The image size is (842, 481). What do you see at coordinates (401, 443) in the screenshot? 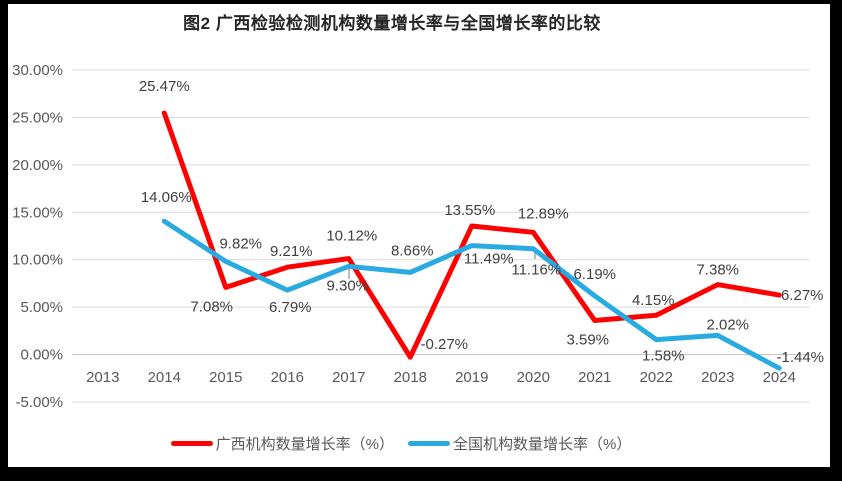
I see `chart-legend: 广西机构数量增长率（%） 全国机构数量增长率（%）` at bounding box center [401, 443].